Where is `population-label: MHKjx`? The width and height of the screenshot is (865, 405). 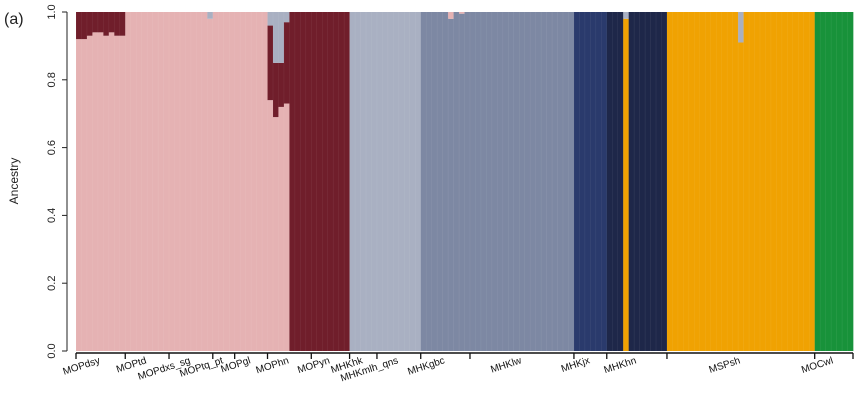 population-label: MHKjx is located at coordinates (575, 365).